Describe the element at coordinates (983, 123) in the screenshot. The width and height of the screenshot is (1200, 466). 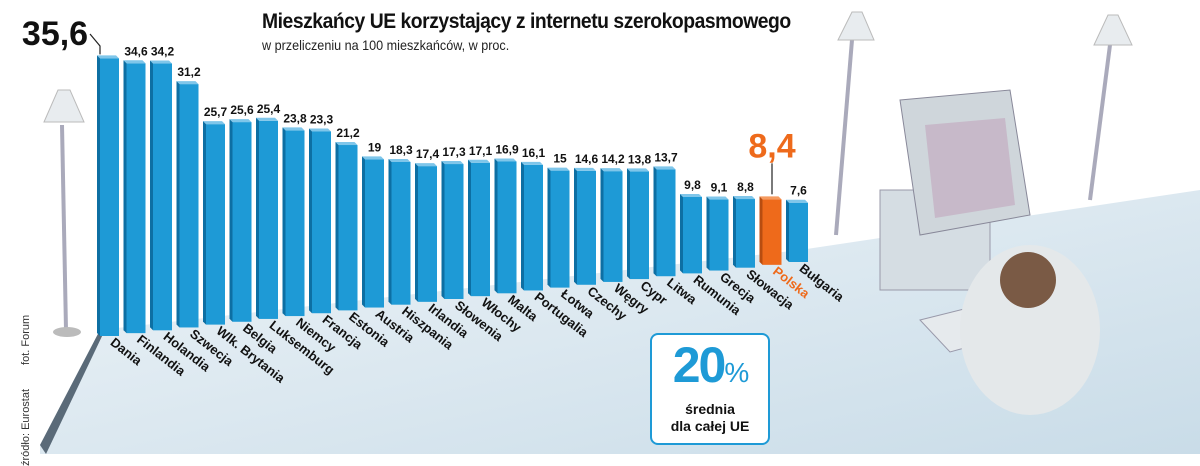
I see `lamp-right` at that location.